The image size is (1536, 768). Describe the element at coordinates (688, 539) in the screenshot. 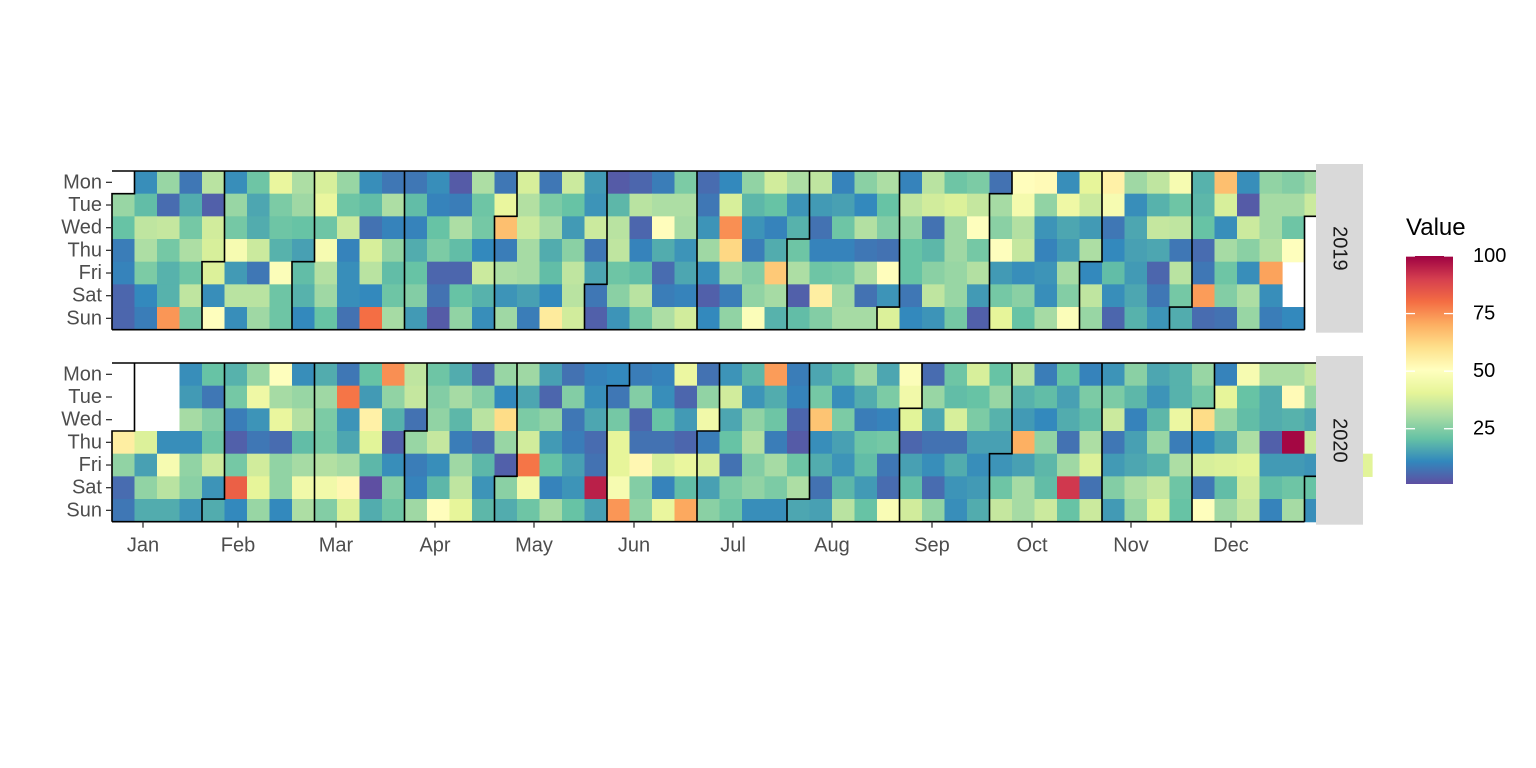

I see `x-axis: Jan Feb Mar Apr May Jun Jul Aug Sep Oct Nov Dec` at that location.